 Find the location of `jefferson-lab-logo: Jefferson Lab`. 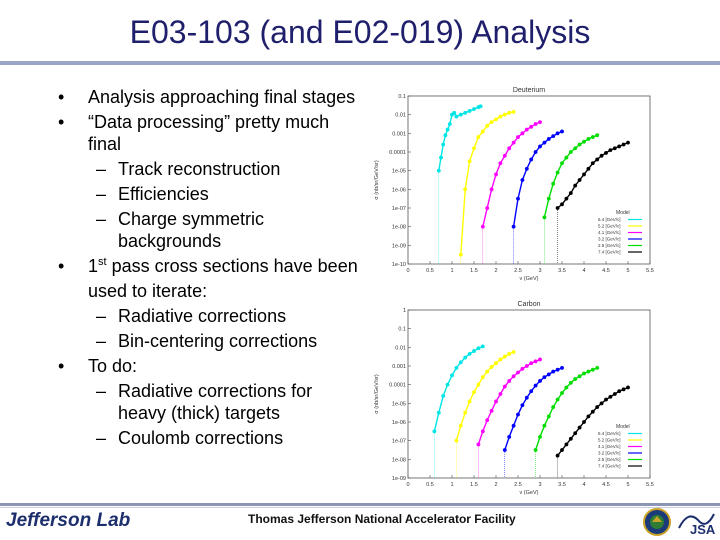

jefferson-lab-logo: Jefferson Lab is located at coordinates (68, 520).